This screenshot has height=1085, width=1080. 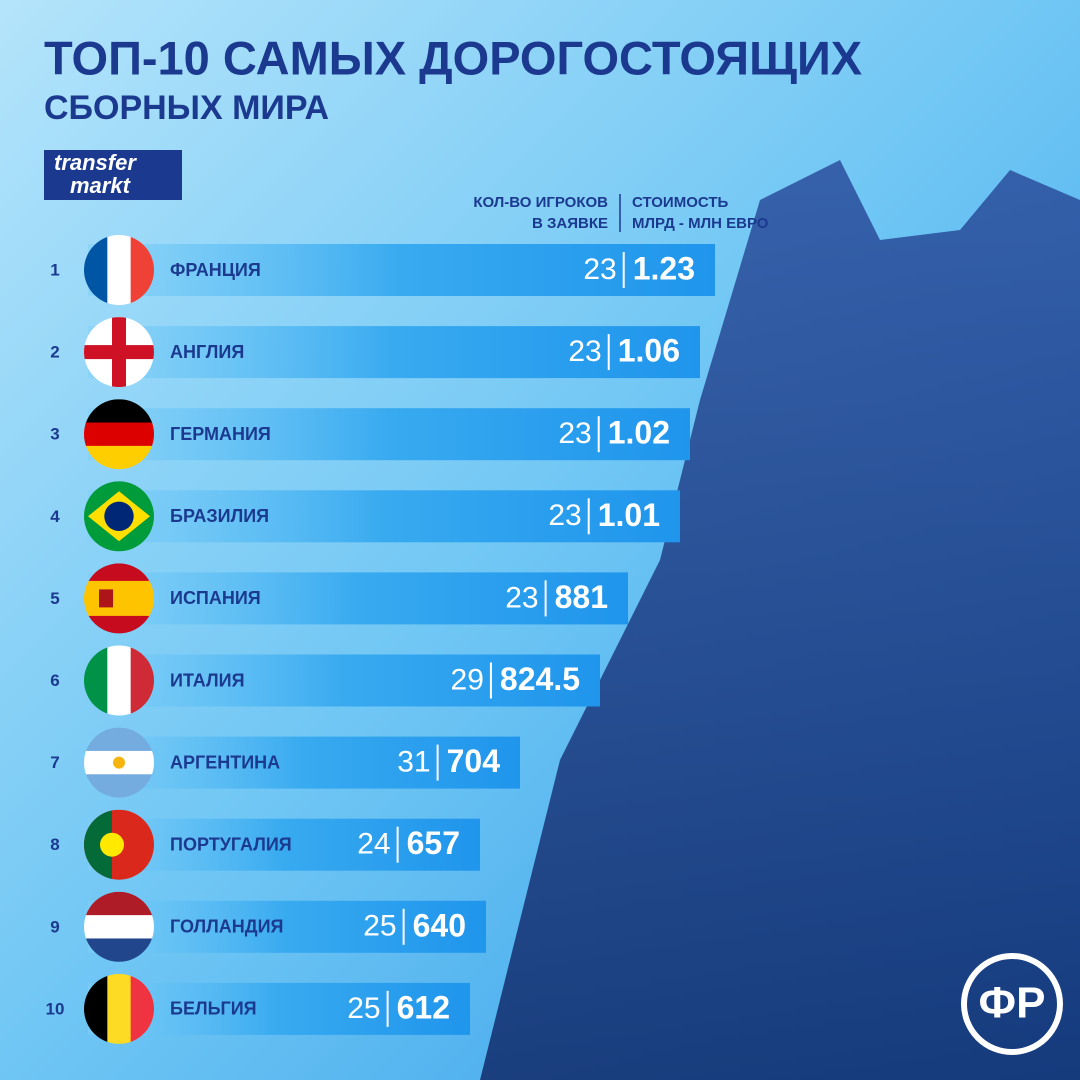 I want to click on rank: 6, so click(x=54, y=680).